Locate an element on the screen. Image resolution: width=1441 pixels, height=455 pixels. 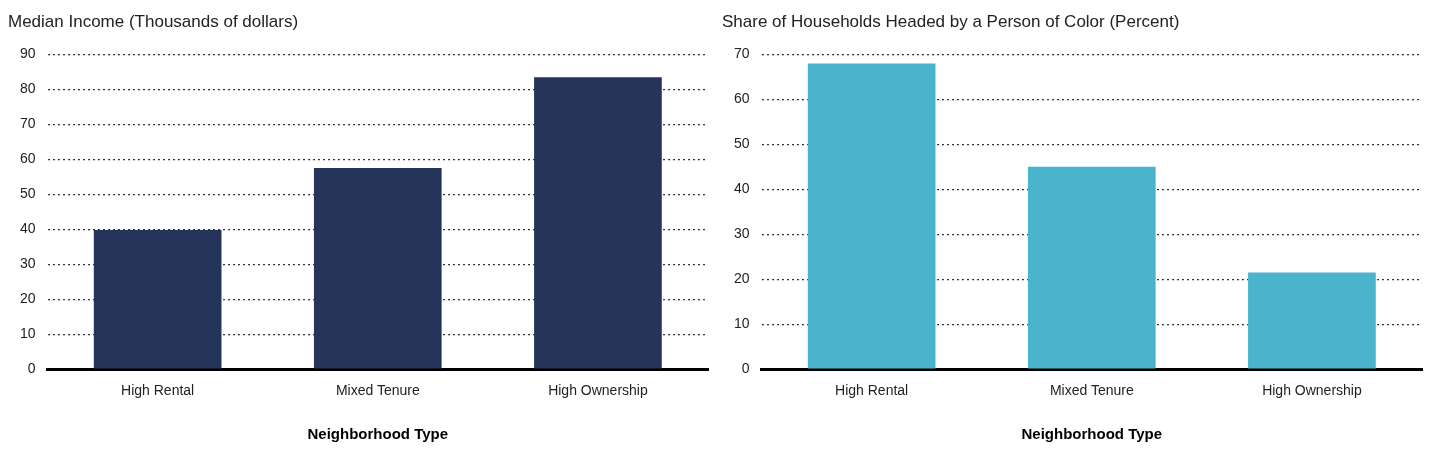
y-tick-label: 90 is located at coordinates (27, 53).